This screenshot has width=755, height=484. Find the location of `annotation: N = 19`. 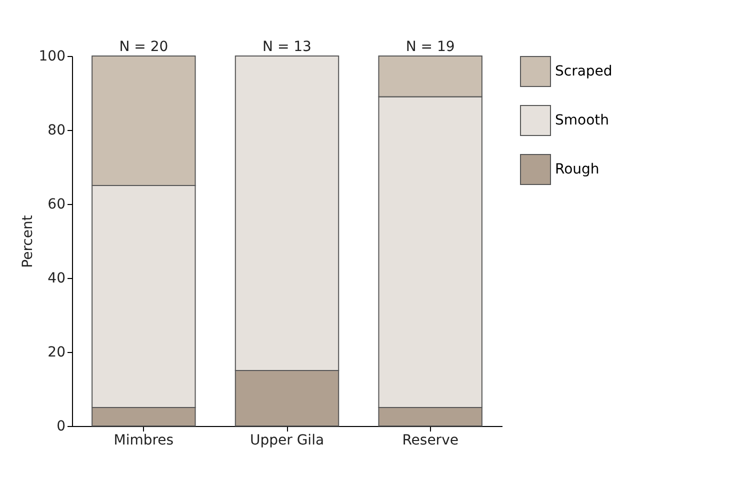

annotation: N = 19 is located at coordinates (430, 47).